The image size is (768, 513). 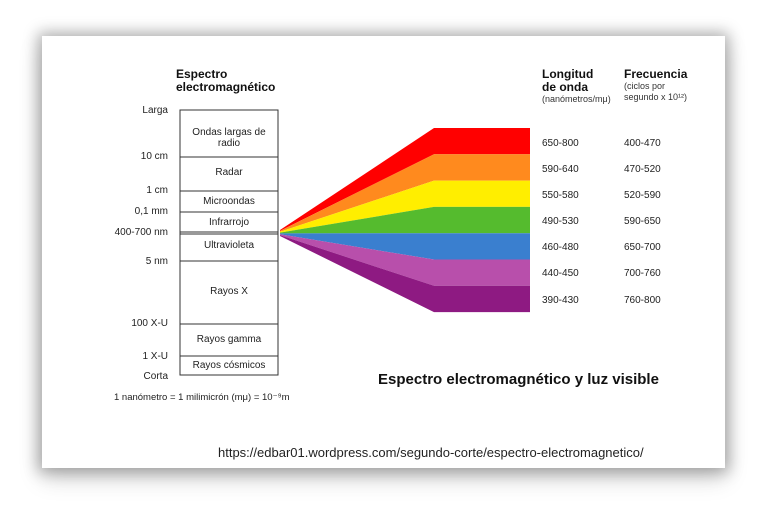 What do you see at coordinates (560, 300) in the screenshot?
I see `wavelength-value: 390-430` at bounding box center [560, 300].